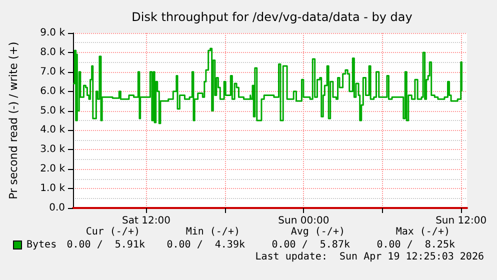 This screenshot has height=280, width=497. What do you see at coordinates (113, 232) in the screenshot?
I see `text: Cur (-/+)` at bounding box center [113, 232].